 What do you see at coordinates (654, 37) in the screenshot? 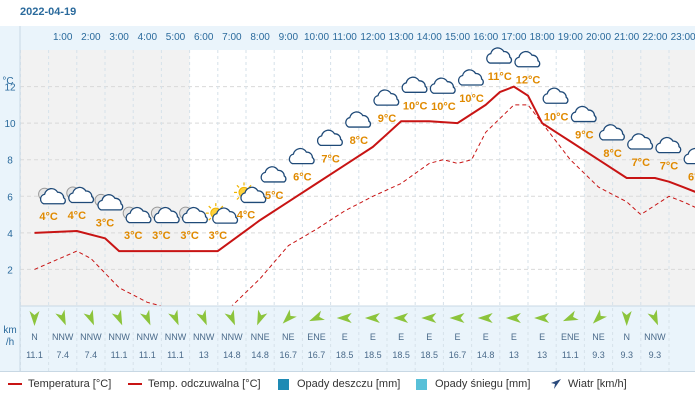
I see `hour-label: 22:00` at bounding box center [654, 37].